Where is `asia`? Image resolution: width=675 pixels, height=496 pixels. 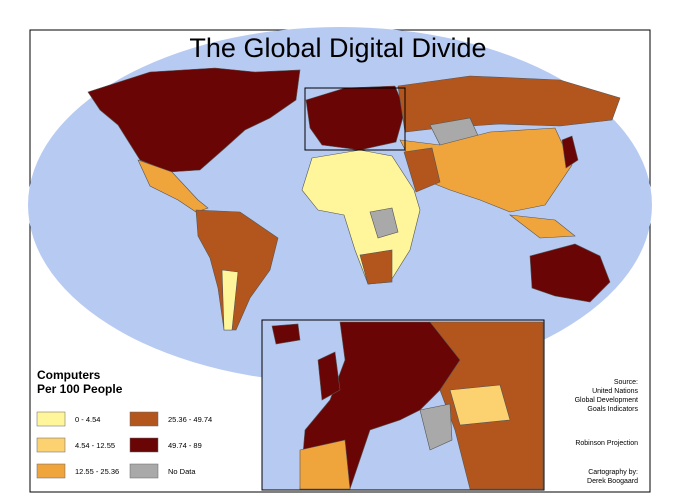 asia is located at coordinates (486, 170).